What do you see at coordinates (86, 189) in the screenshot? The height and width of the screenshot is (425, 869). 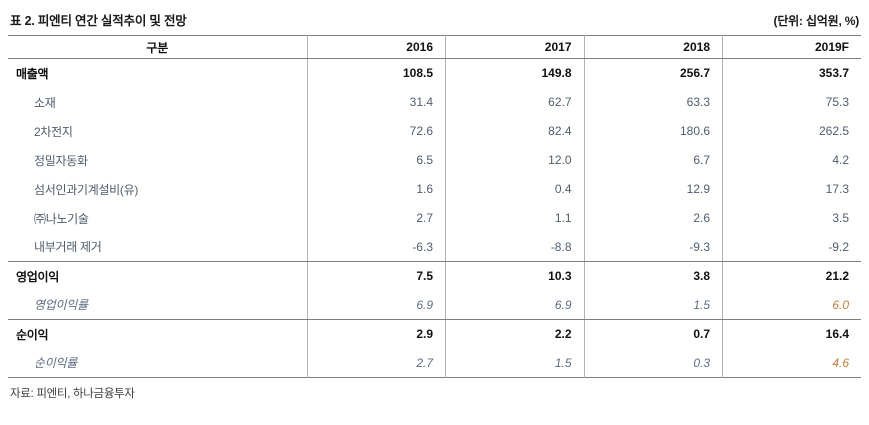 I see `row-label: 섬서인과기계설비(유)` at bounding box center [86, 189].